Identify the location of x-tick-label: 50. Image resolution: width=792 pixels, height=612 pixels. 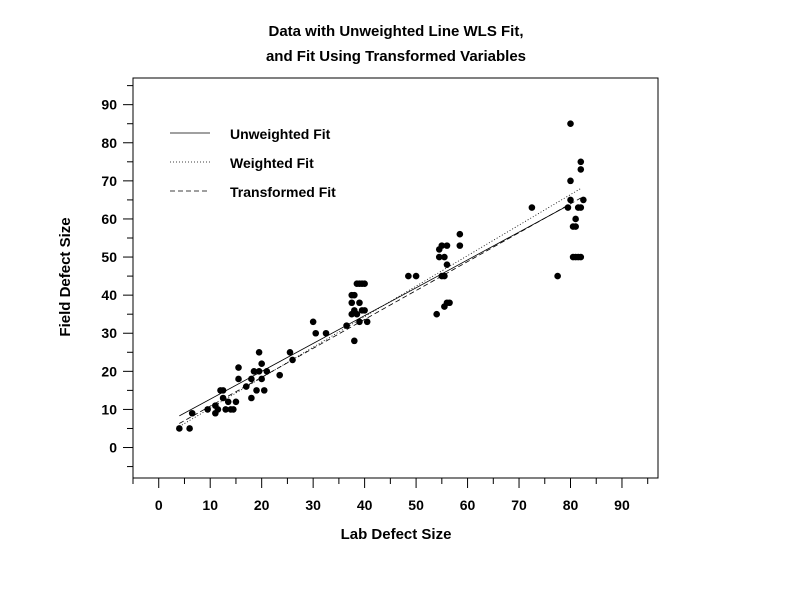
(416, 505).